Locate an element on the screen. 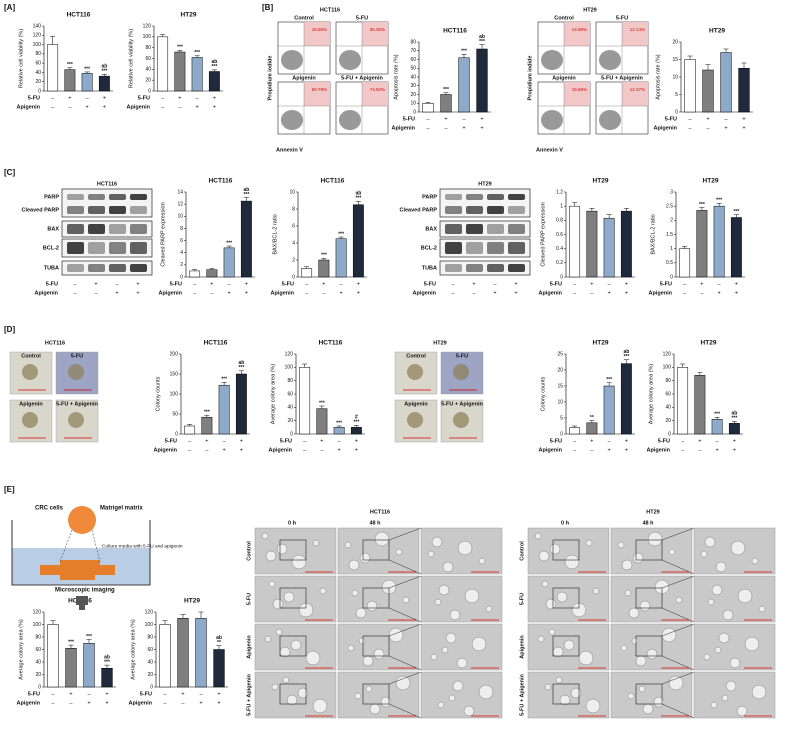  blot-title: HT29 is located at coordinates (484, 184).